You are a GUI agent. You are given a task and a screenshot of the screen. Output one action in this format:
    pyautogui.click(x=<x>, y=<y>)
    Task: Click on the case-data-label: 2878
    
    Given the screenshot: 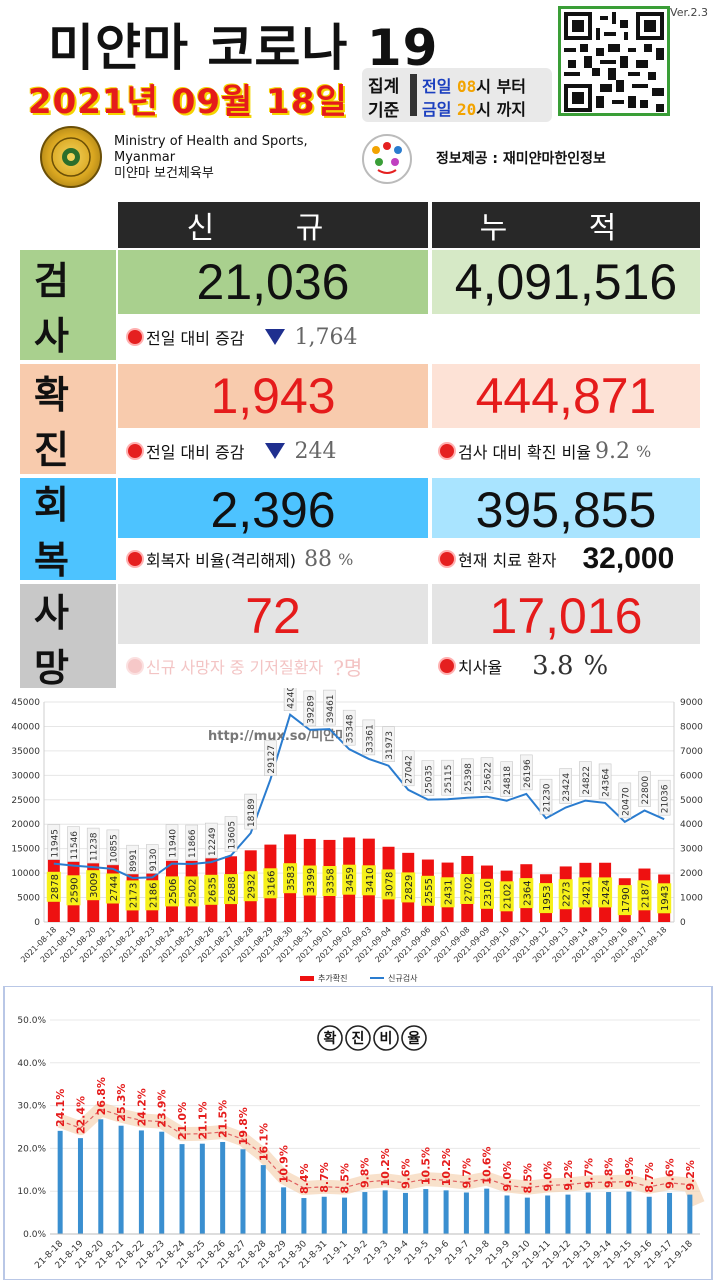 What is the action you would take?
    pyautogui.click(x=55, y=886)
    